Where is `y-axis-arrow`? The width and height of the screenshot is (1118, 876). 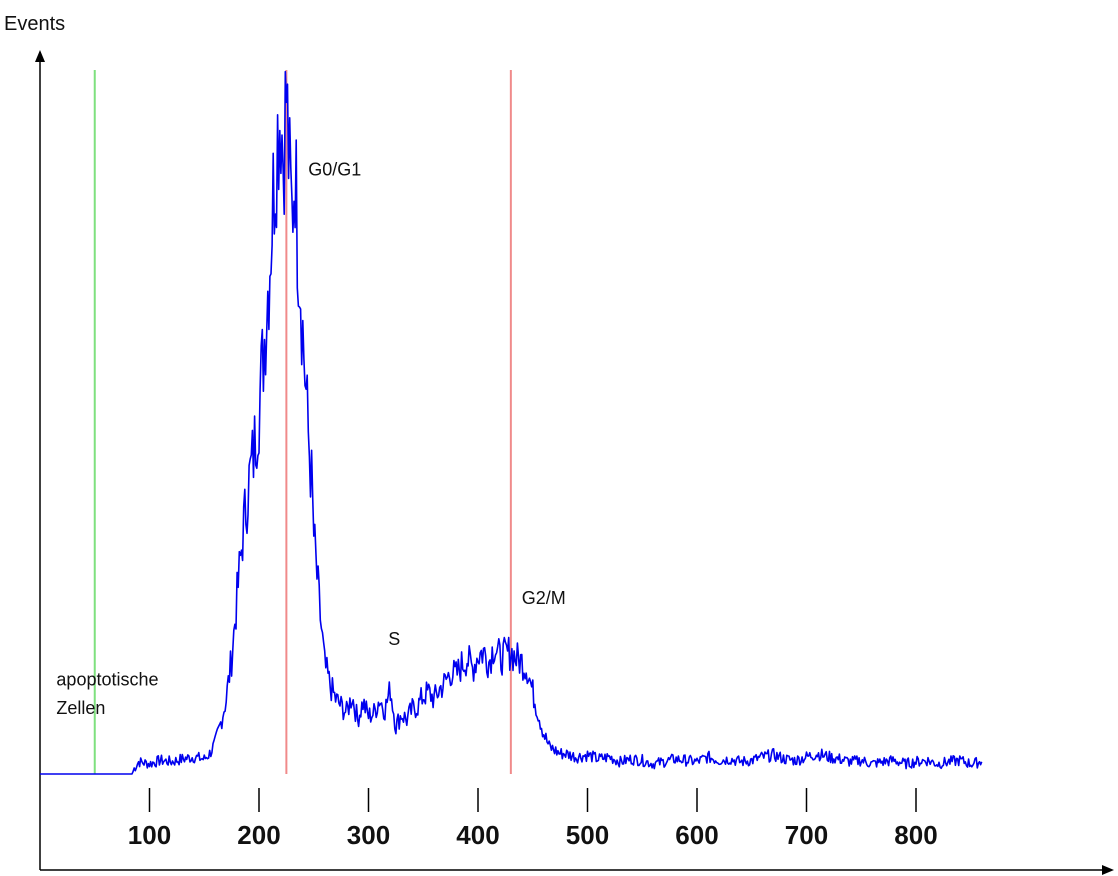
y-axis-arrow is located at coordinates (40, 56).